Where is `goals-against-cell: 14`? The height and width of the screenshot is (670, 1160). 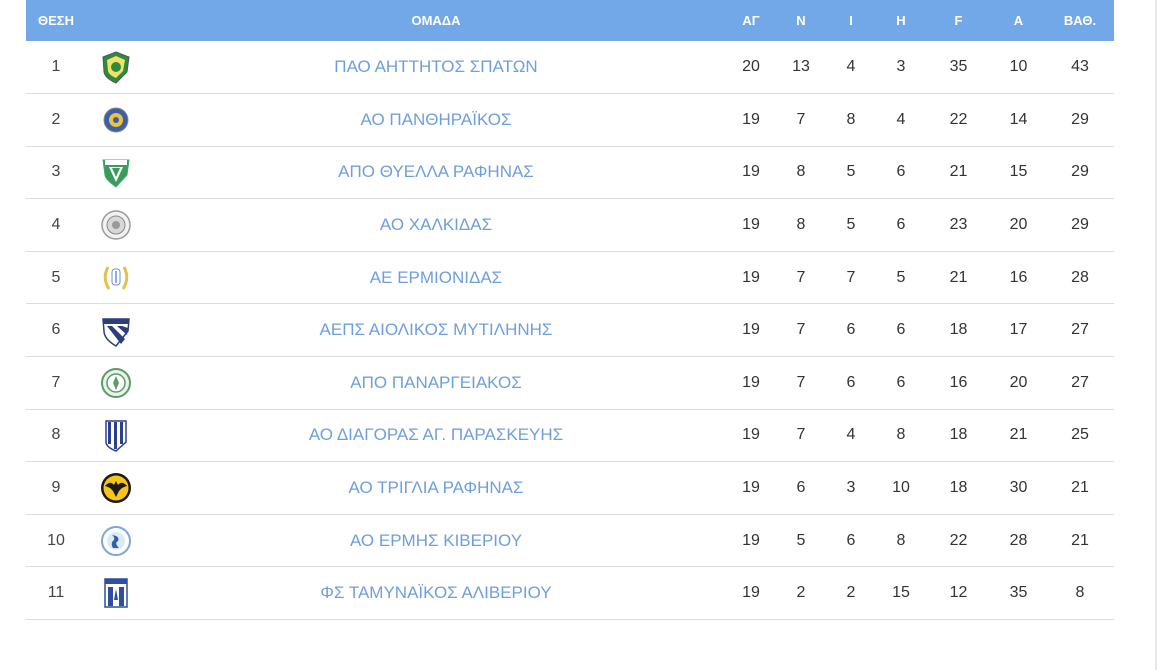
goals-against-cell: 14 is located at coordinates (1018, 120).